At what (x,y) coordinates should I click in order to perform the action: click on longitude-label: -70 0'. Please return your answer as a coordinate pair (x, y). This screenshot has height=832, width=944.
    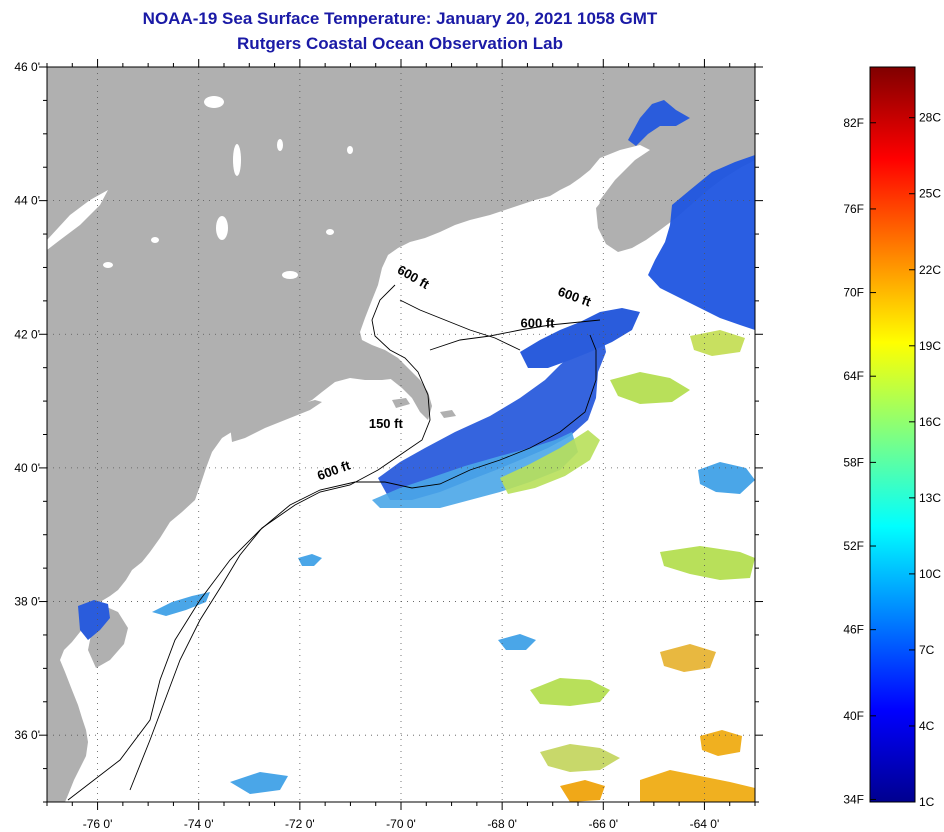
    Looking at the image, I should click on (401, 824).